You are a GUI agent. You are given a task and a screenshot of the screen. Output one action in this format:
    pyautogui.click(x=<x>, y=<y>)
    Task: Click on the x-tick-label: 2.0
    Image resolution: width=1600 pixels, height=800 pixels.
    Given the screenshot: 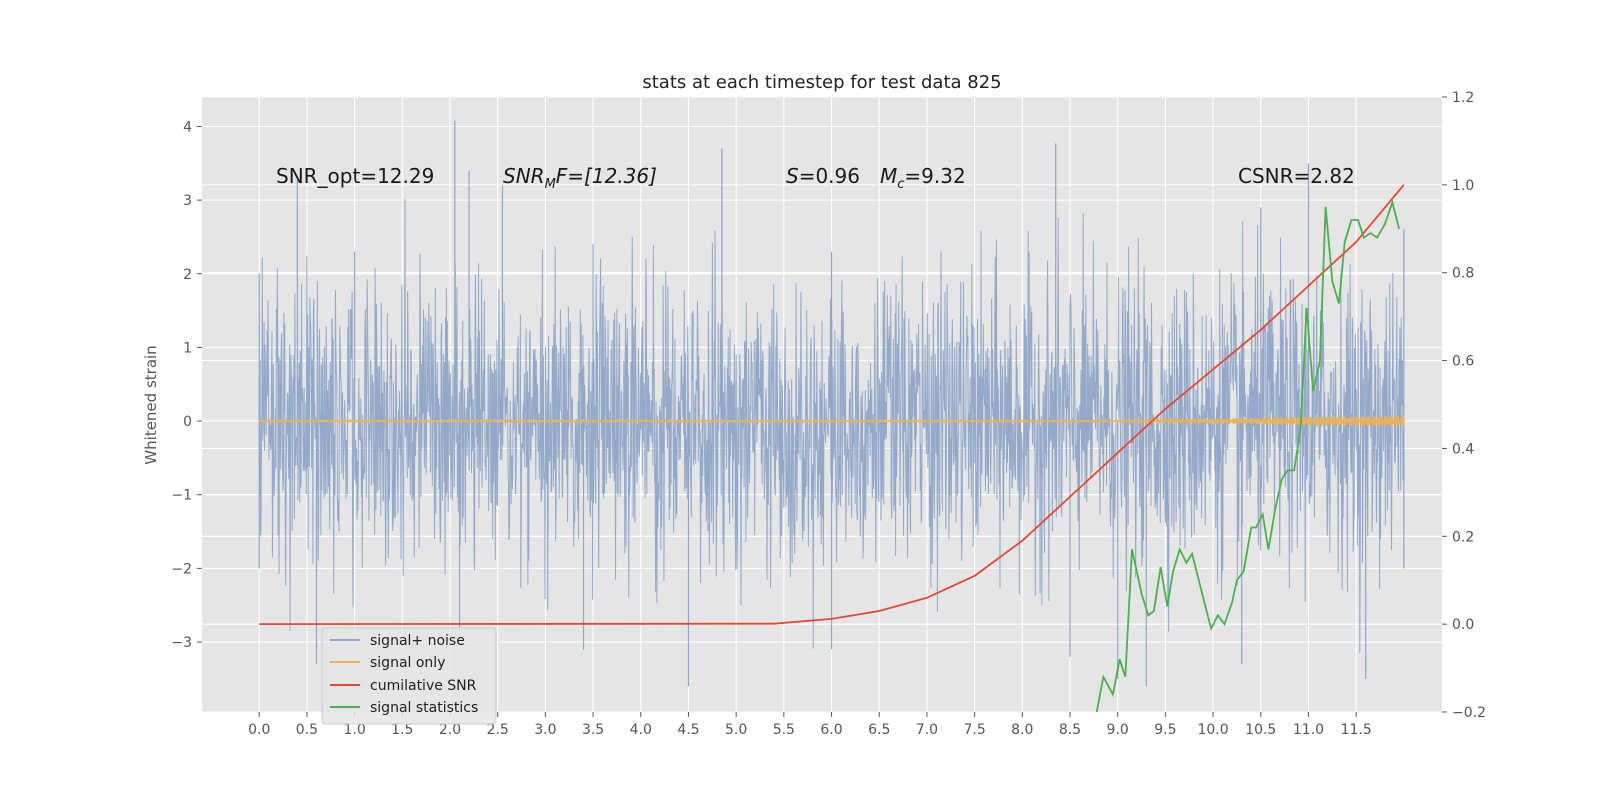 What is the action you would take?
    pyautogui.click(x=450, y=730)
    